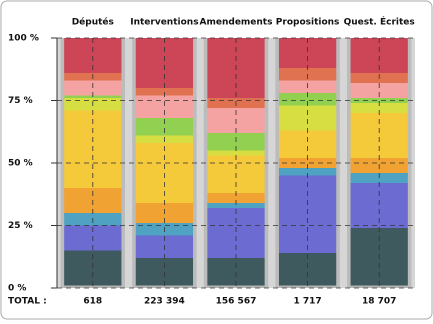 Image resolution: width=433 pixels, height=324 pixels. I want to click on y-tick-label: 0 %, so click(17, 289).